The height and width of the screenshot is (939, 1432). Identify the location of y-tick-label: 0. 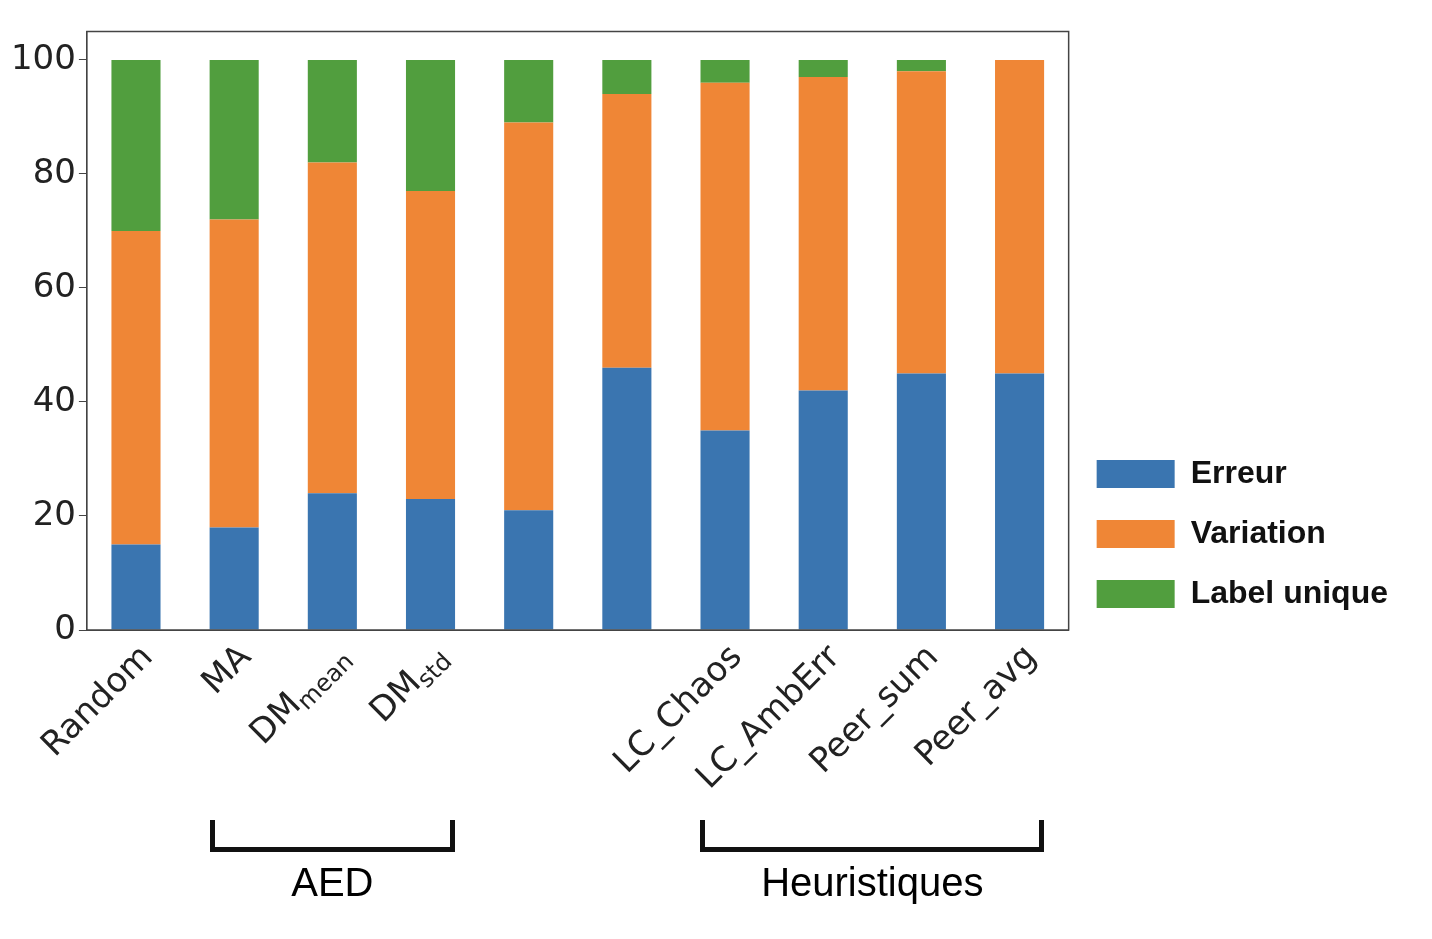
(65, 626).